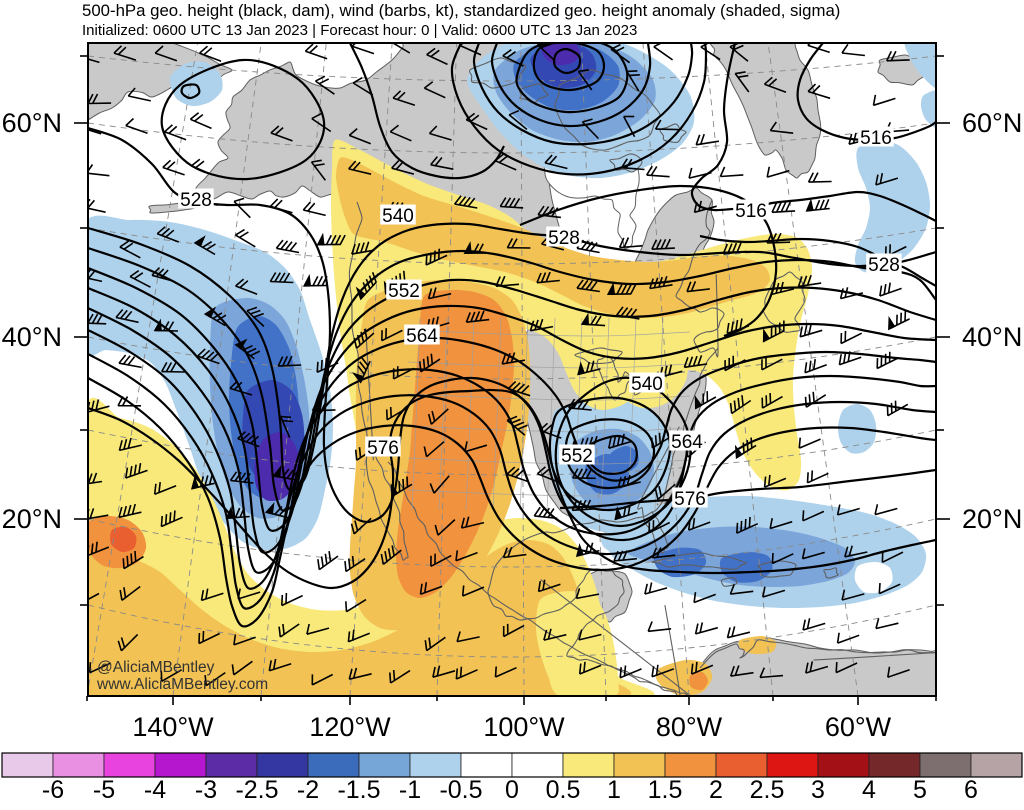  Describe the element at coordinates (858, 727) in the screenshot. I see `svg-text: 60°W` at that location.